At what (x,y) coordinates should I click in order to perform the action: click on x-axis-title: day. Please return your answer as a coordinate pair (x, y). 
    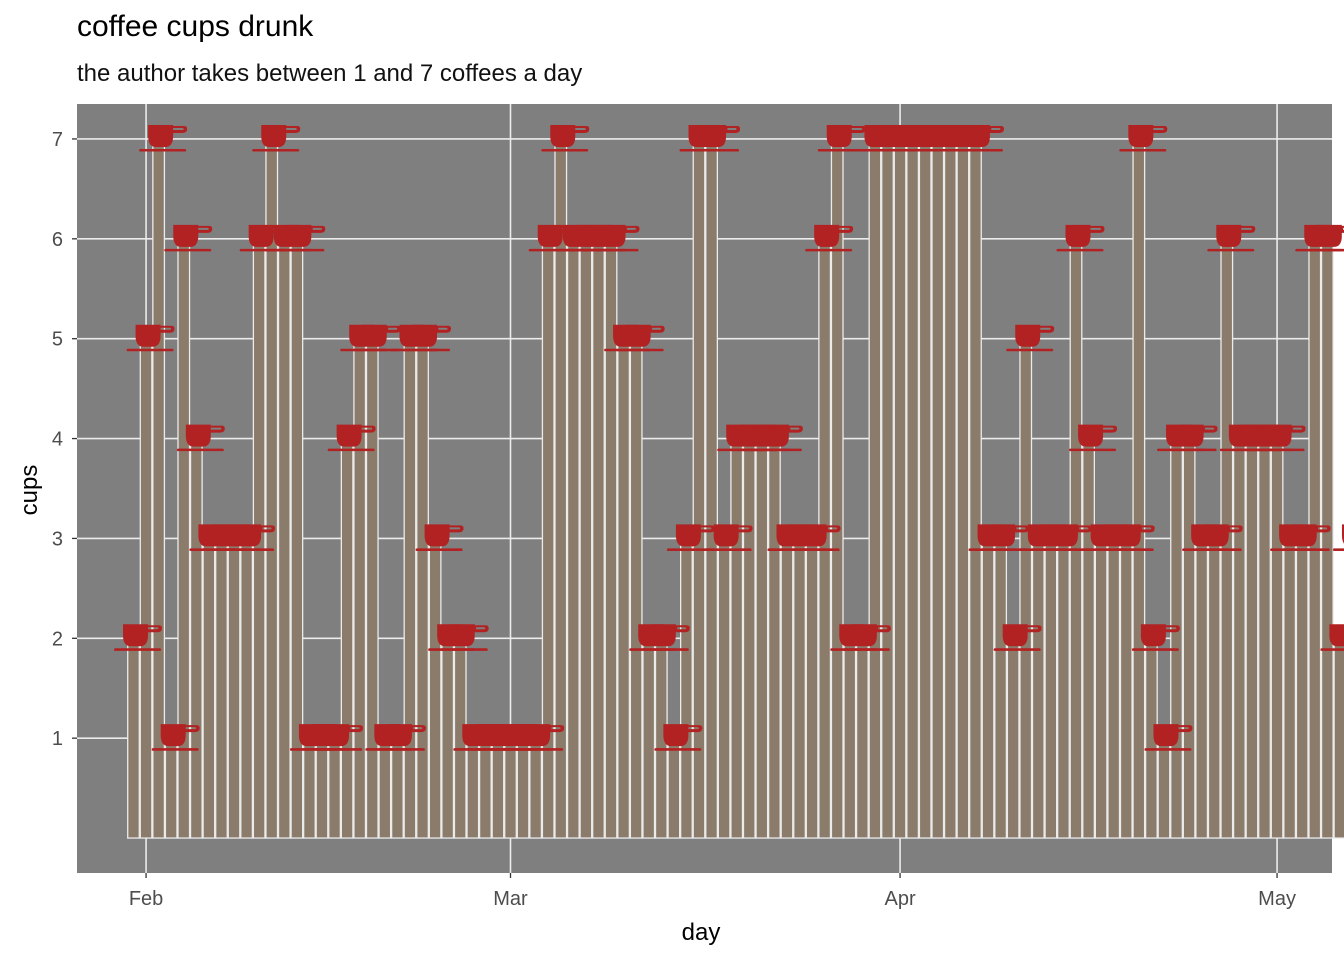
    Looking at the image, I should click on (701, 932).